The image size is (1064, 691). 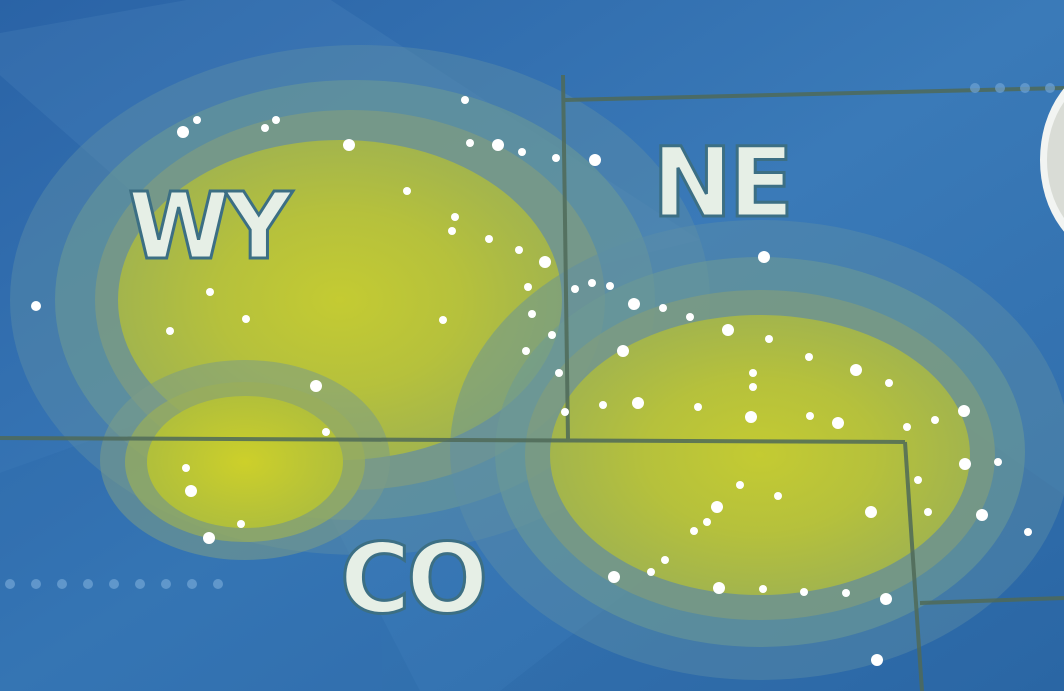 I want to click on dotted-route-northeast, so click(x=1012, y=88).